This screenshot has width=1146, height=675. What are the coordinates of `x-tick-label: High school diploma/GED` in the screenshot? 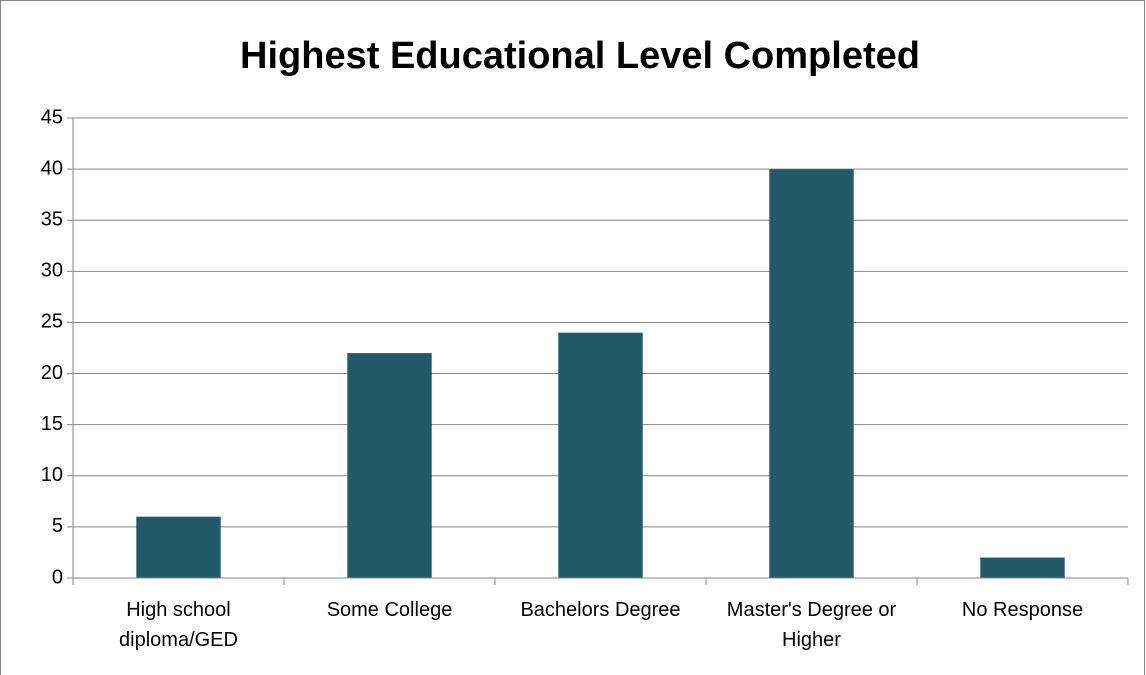 It's located at (178, 625).